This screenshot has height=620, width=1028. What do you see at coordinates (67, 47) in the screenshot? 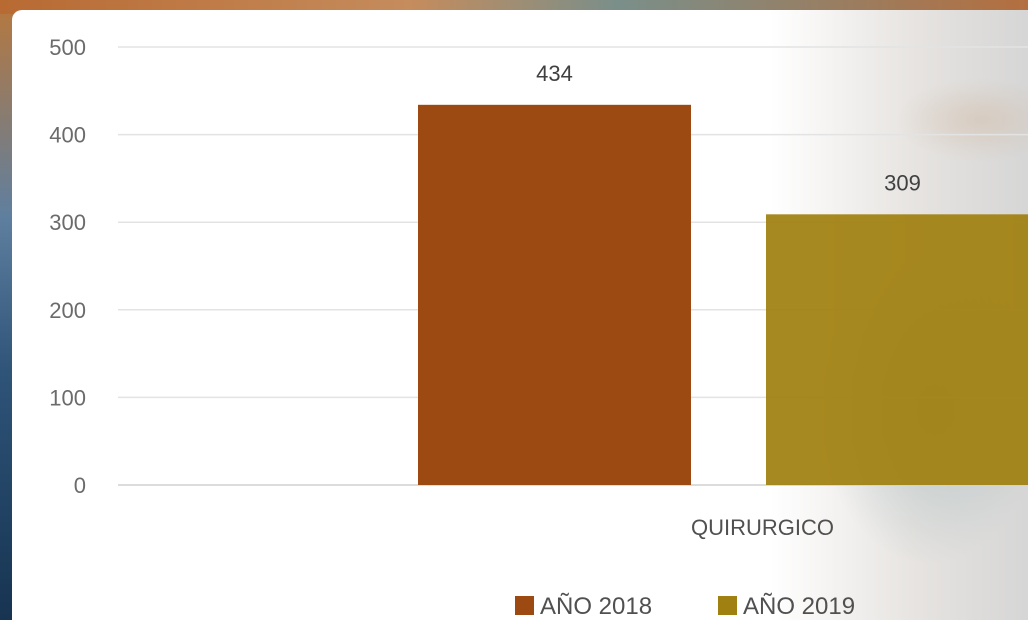
I see `y-tick-label: 500` at bounding box center [67, 47].